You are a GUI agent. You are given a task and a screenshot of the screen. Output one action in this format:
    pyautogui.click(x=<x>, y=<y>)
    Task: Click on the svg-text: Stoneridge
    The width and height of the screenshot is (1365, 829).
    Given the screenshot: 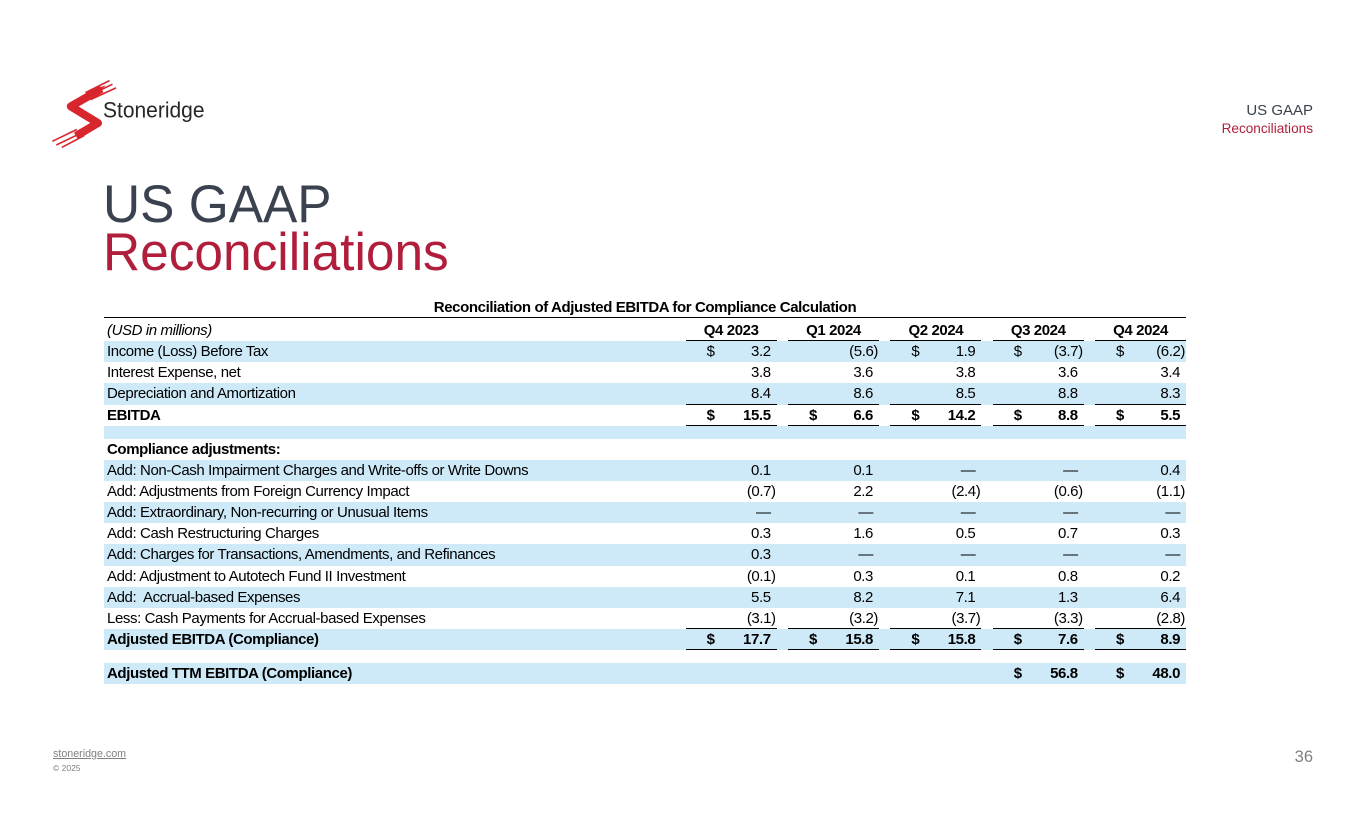 What is the action you would take?
    pyautogui.click(x=154, y=109)
    